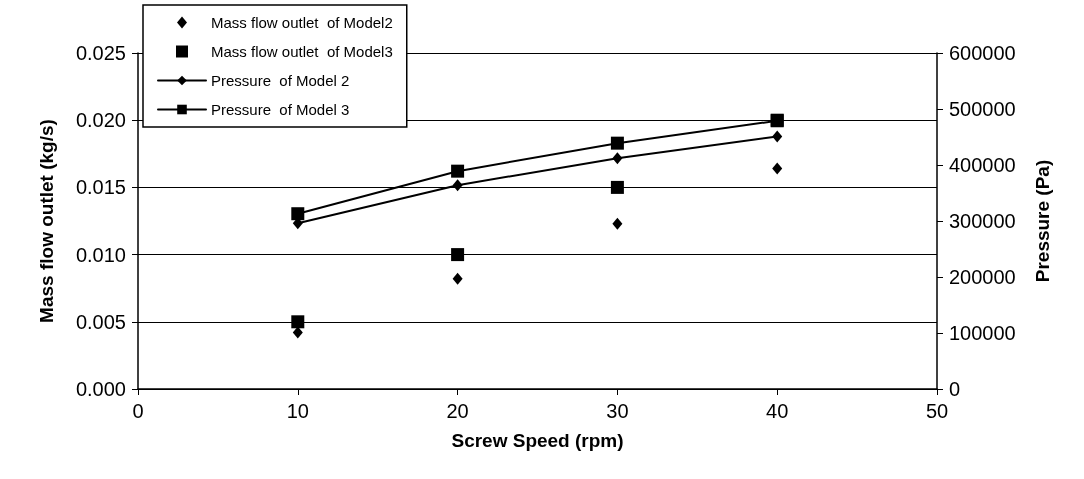  I want to click on y2-tick-label: 500000, so click(982, 109).